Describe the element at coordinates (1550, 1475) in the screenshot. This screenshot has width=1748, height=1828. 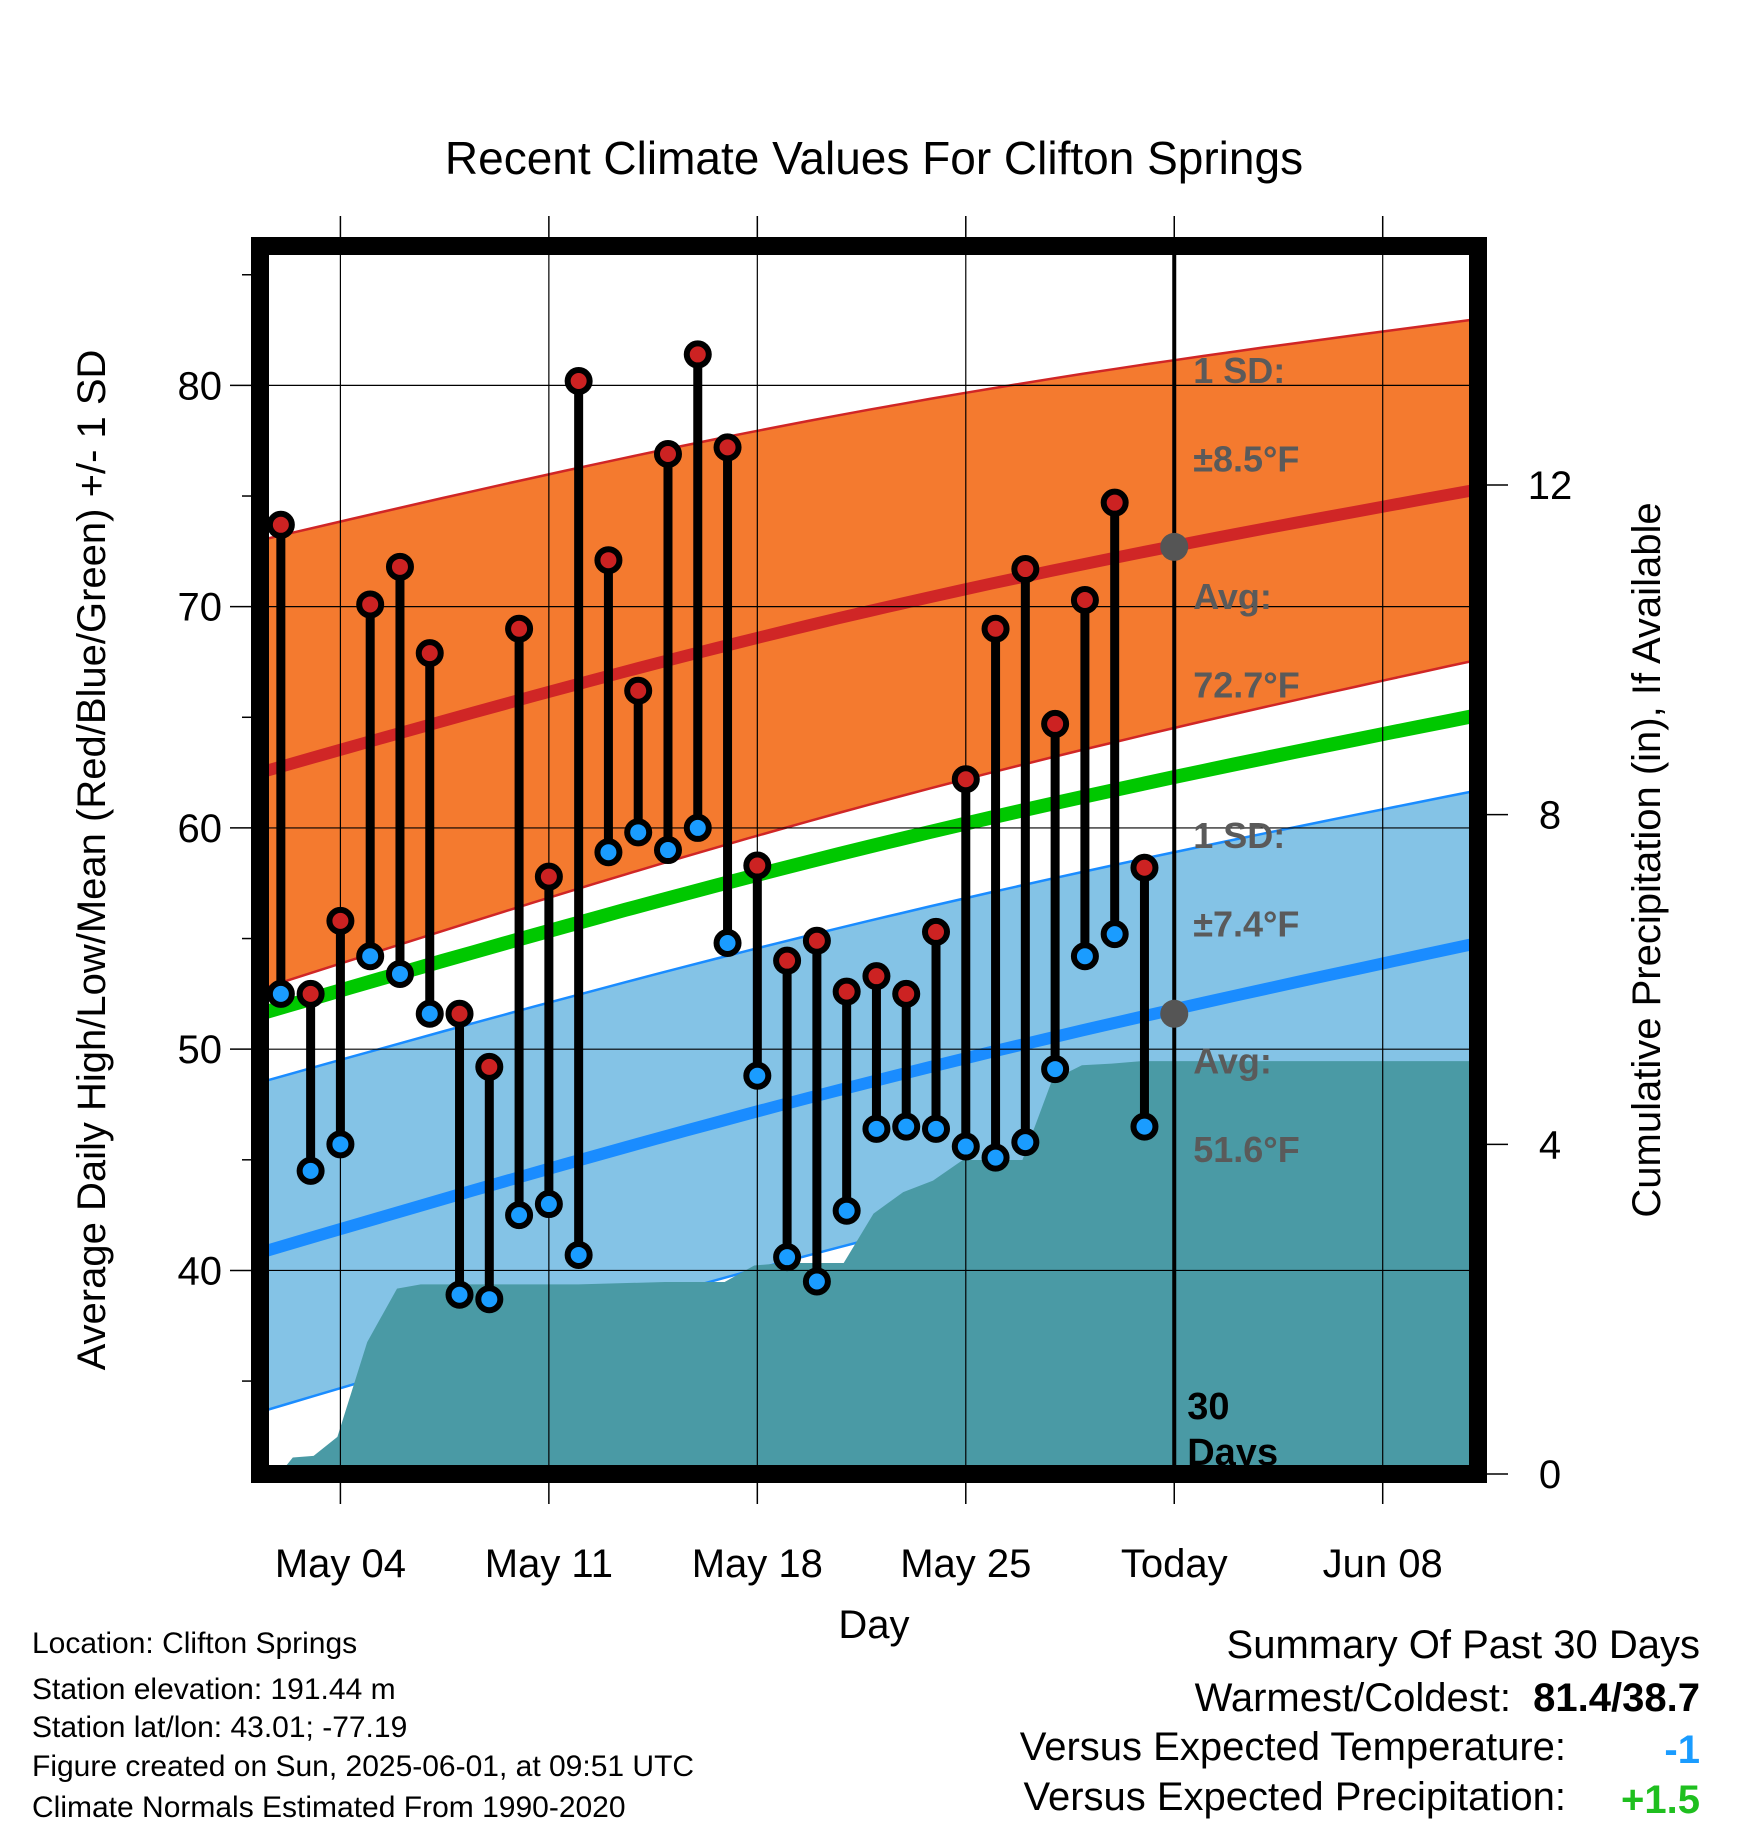
I see `y2-tick-label: 0` at that location.